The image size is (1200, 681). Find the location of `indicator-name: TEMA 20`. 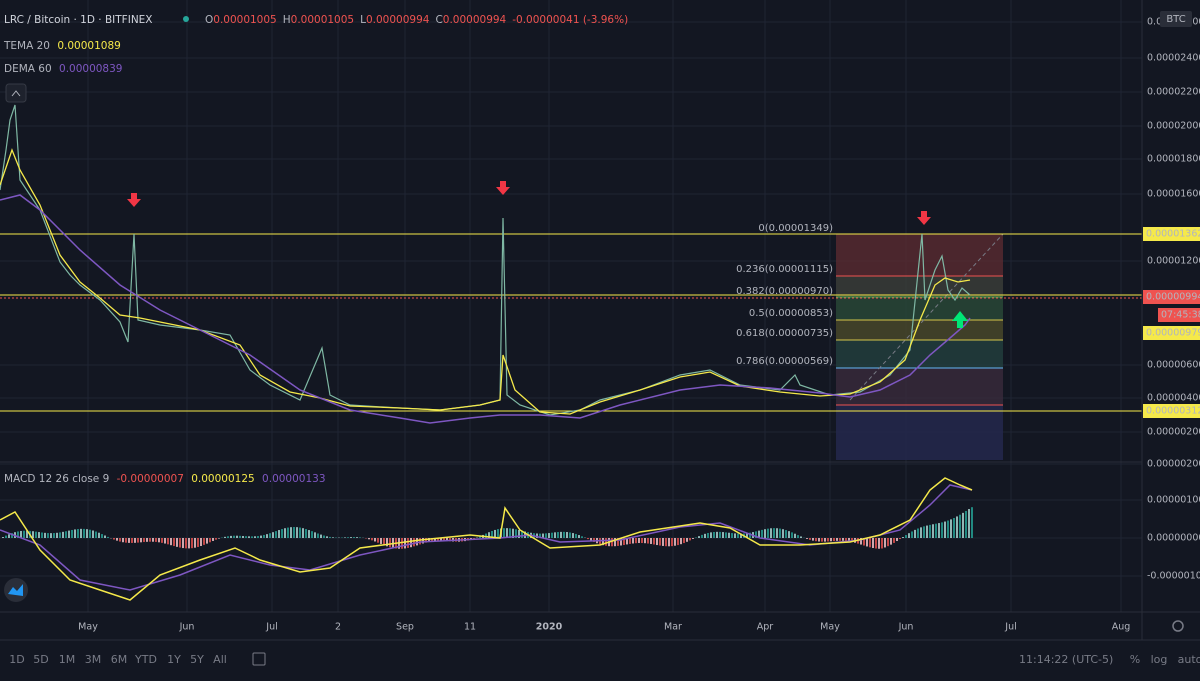

indicator-name: TEMA 20 is located at coordinates (26, 46).